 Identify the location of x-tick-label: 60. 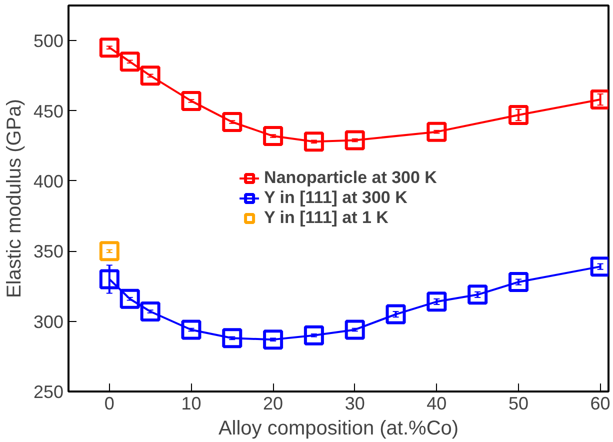
(600, 404).